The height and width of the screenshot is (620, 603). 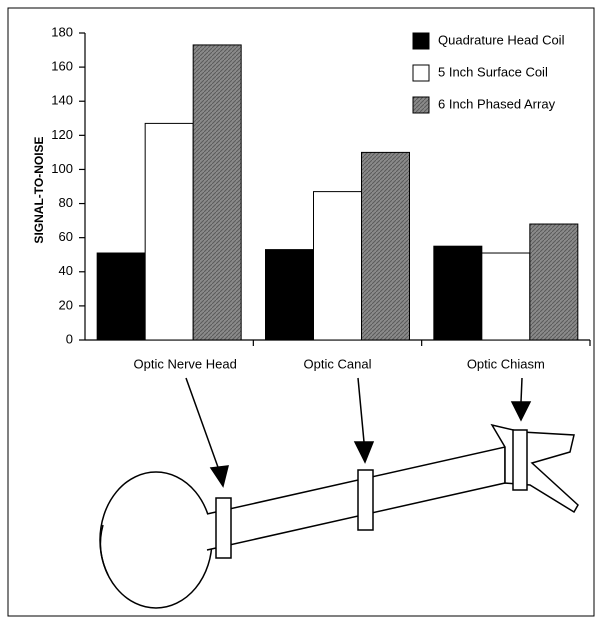 What do you see at coordinates (62, 168) in the screenshot?
I see `y-tick-label: 100` at bounding box center [62, 168].